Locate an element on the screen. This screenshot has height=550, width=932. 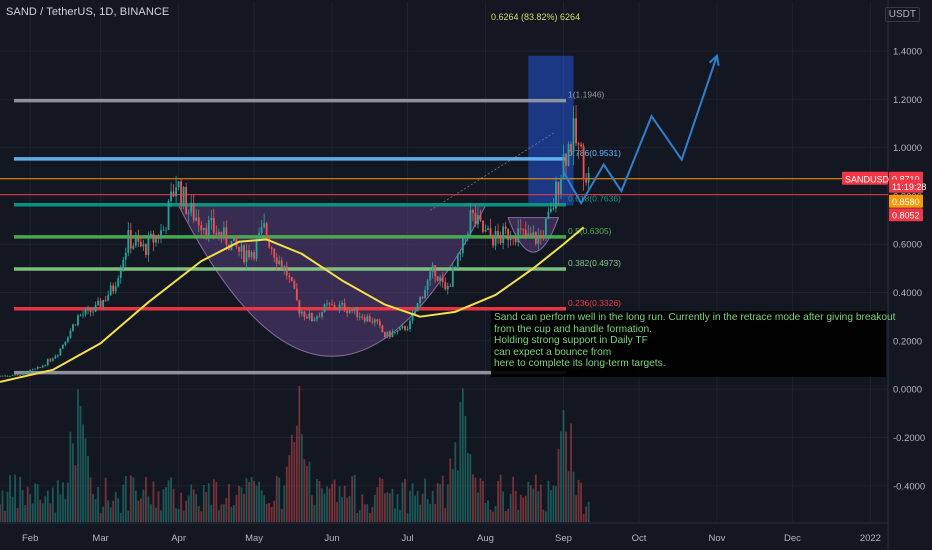
currency-label: USDT is located at coordinates (902, 14).